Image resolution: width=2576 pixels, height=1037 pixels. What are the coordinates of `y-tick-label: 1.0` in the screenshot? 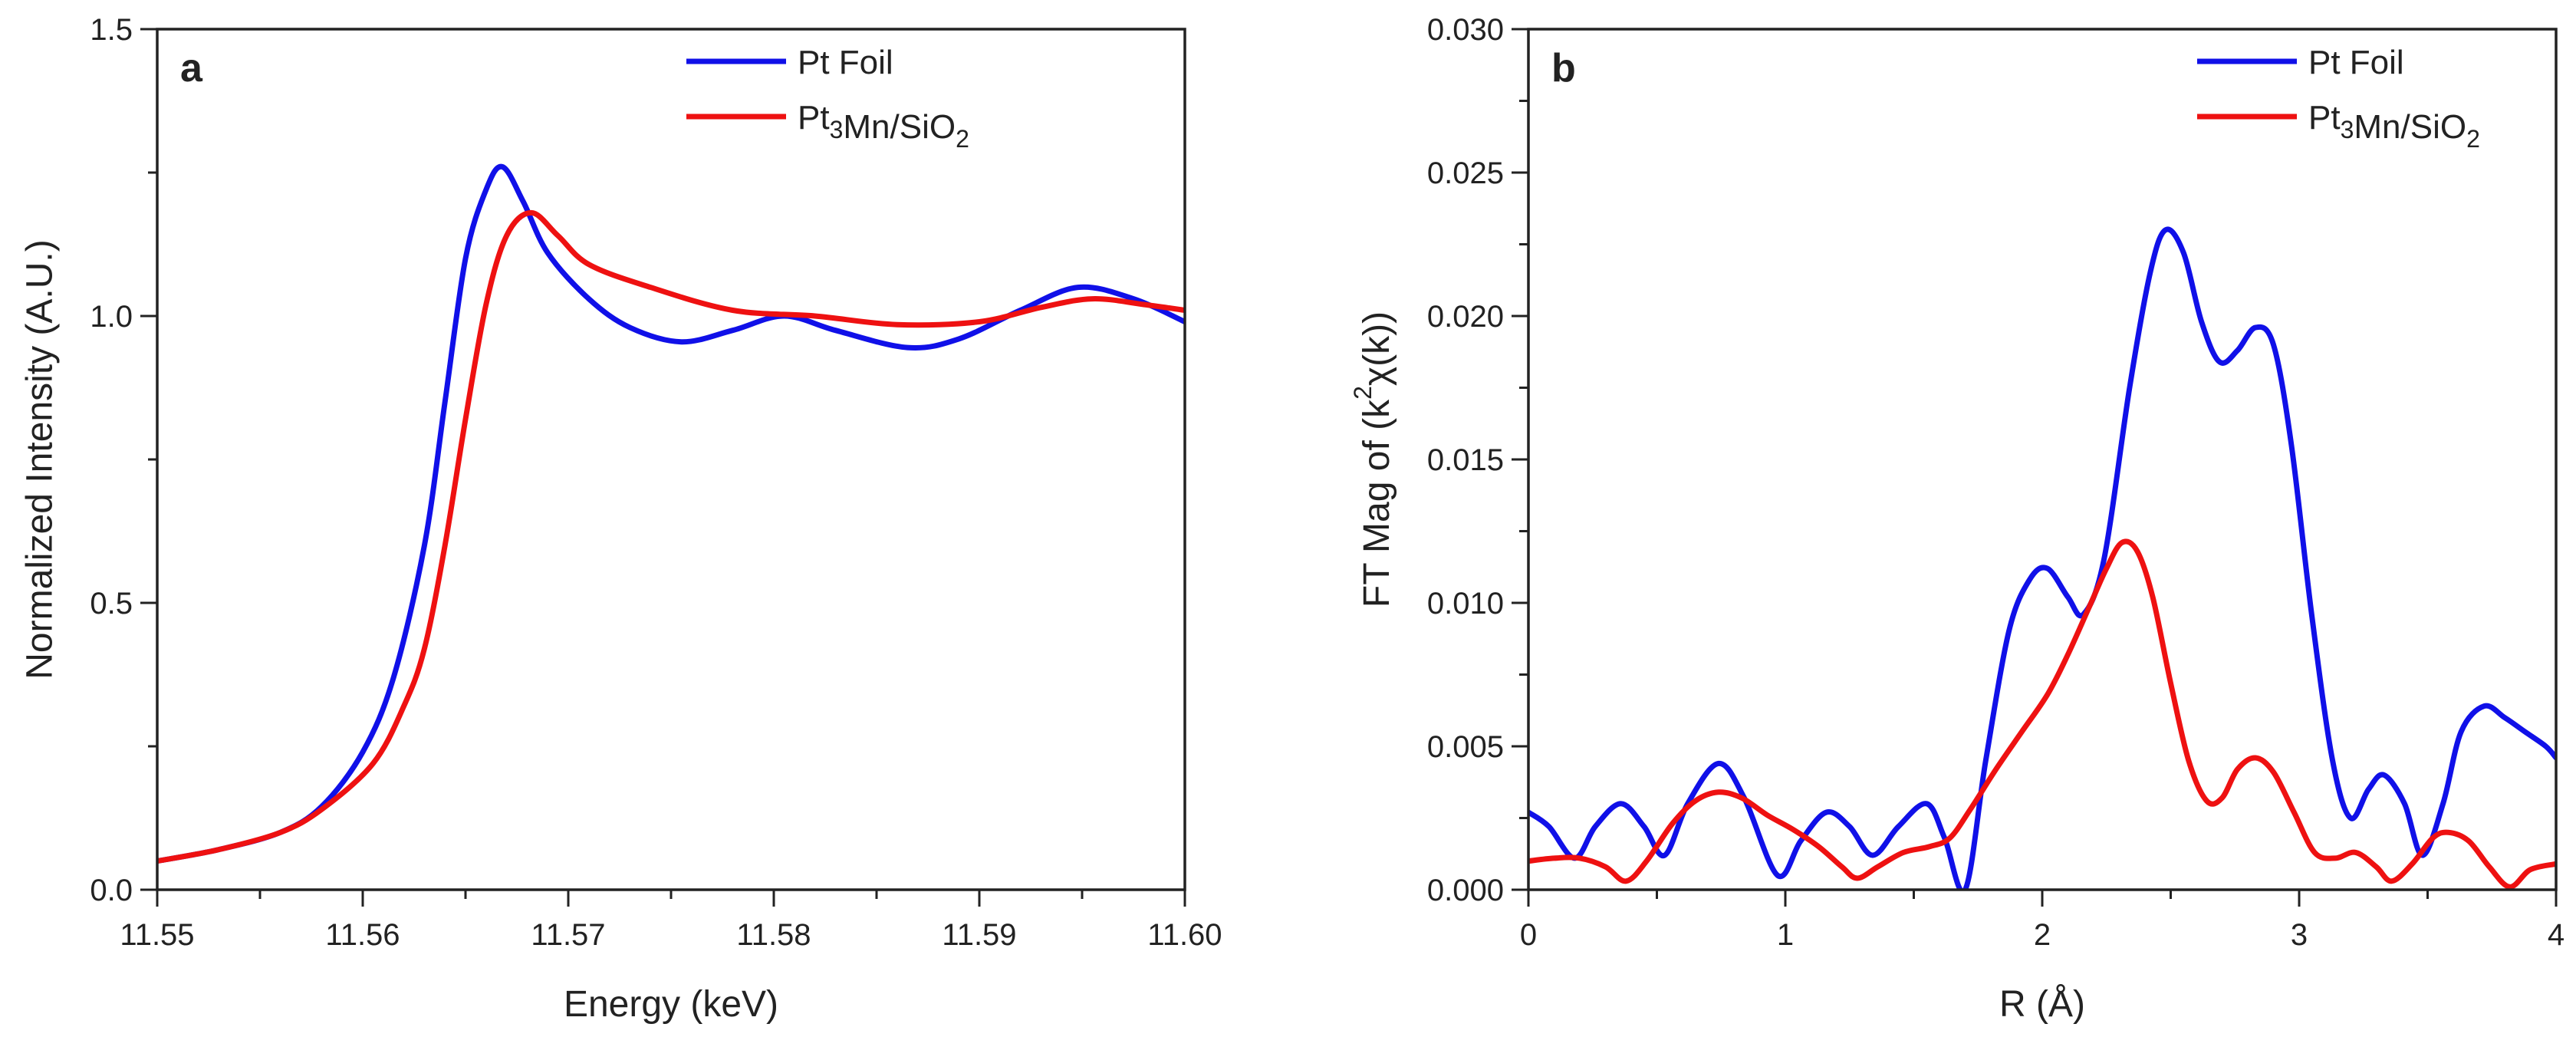 It's located at (111, 317).